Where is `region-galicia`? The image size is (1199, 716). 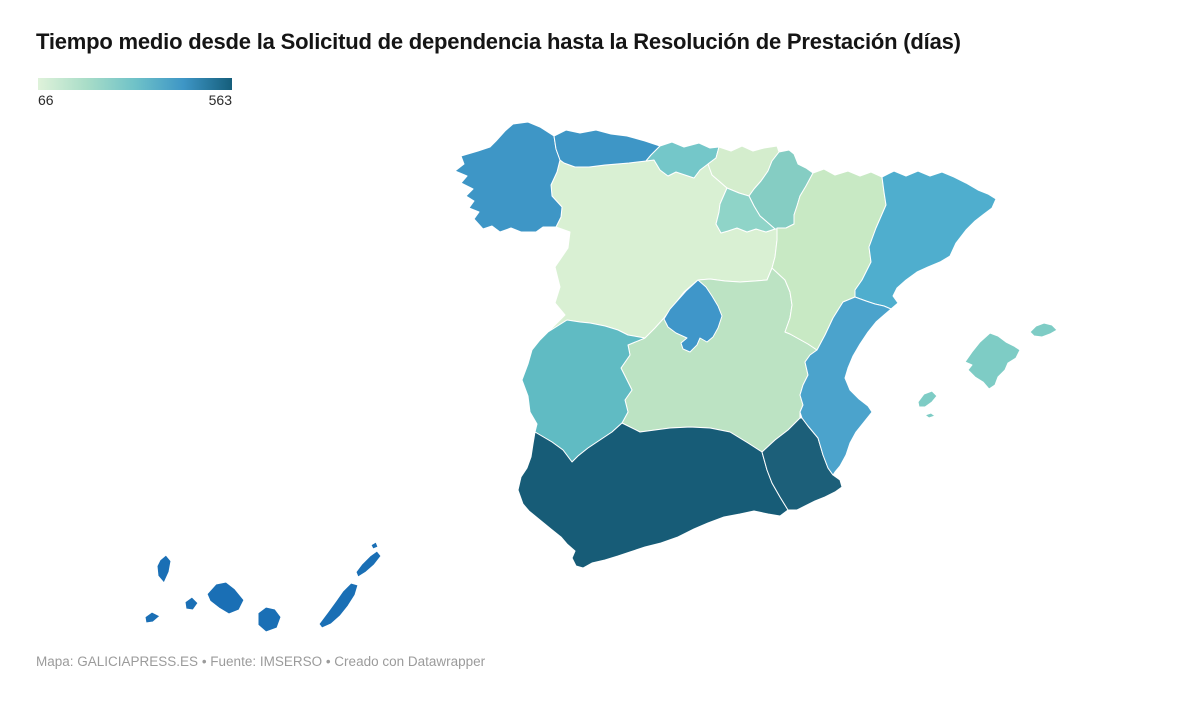 region-galicia is located at coordinates (508, 177).